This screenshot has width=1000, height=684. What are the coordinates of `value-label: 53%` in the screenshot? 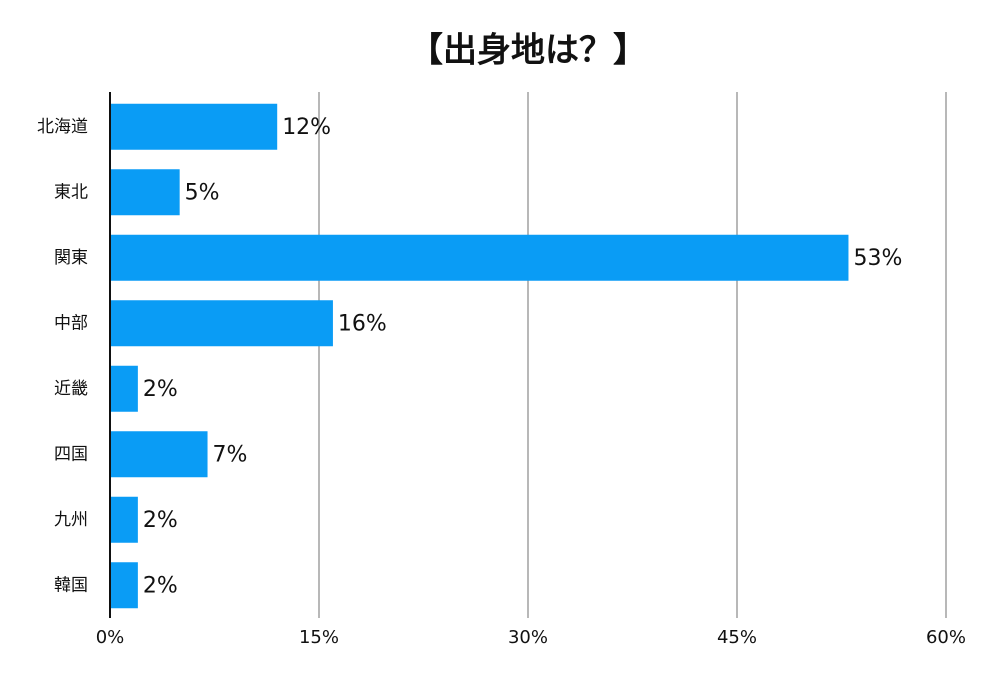 It's located at (877, 258).